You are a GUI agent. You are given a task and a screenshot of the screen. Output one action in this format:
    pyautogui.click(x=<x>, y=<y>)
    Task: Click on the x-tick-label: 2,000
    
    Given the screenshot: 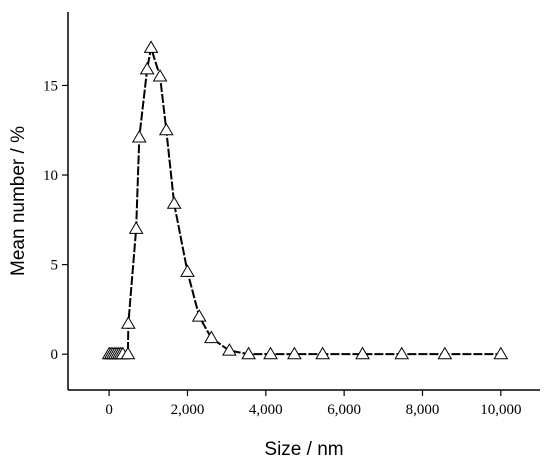 What is the action you would take?
    pyautogui.click(x=188, y=410)
    